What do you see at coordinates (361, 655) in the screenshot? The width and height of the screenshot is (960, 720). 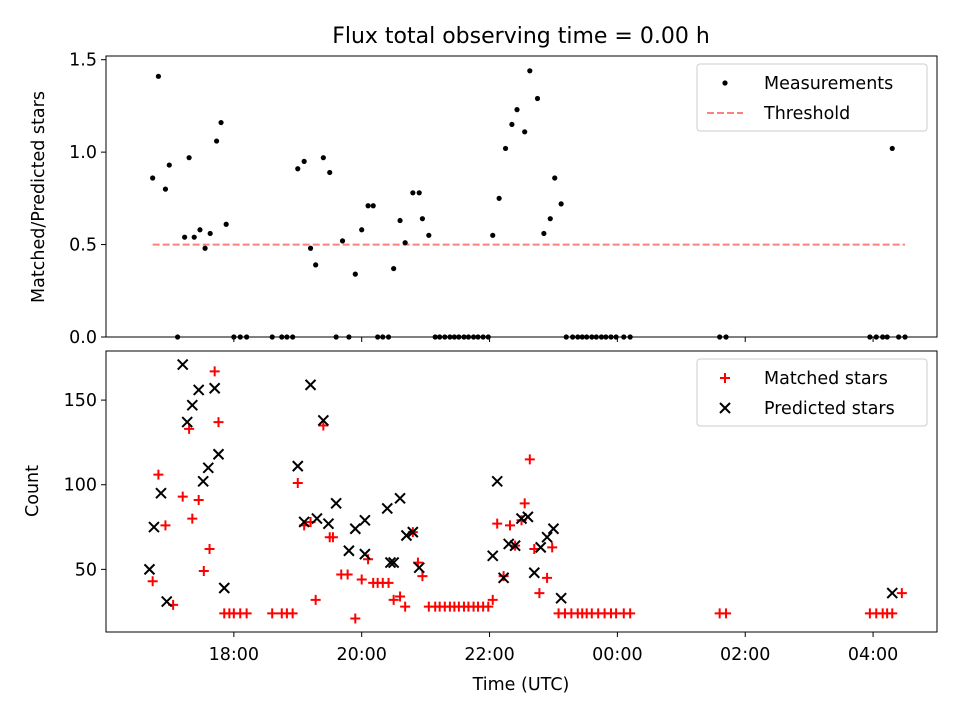 I see `bottom-x-tick-label: 20:00` at bounding box center [361, 655].